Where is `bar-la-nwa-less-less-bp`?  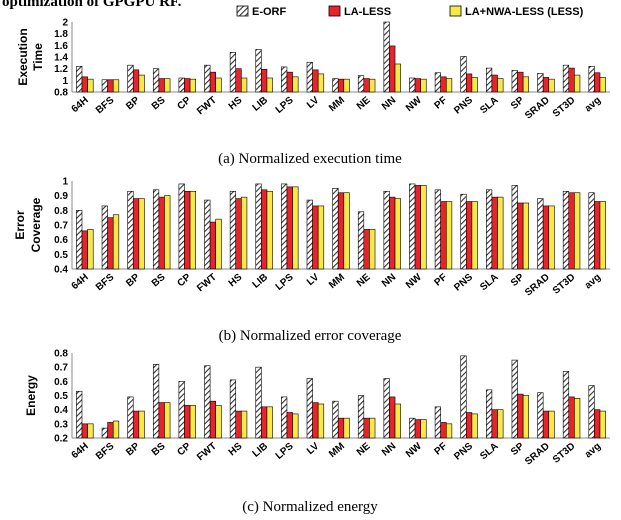 bar-la-nwa-less-less-bp is located at coordinates (141, 424).